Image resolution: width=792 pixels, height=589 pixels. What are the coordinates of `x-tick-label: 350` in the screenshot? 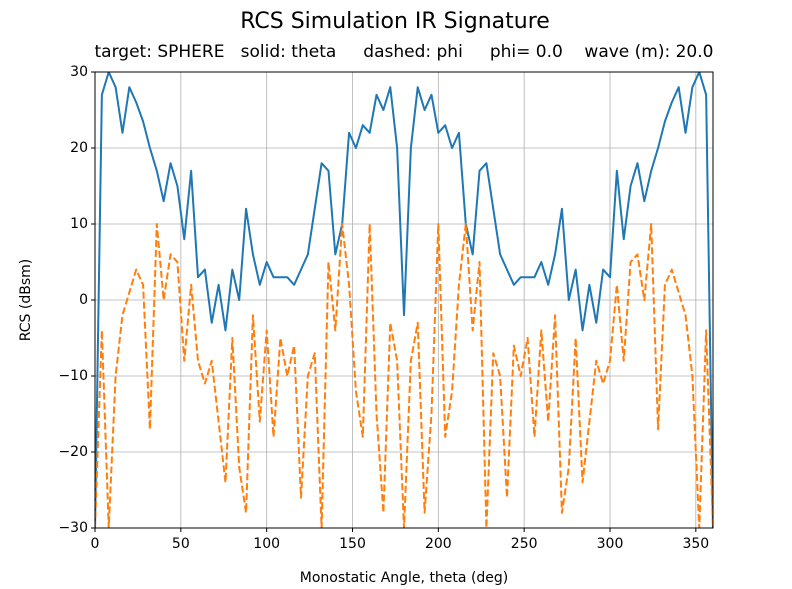 It's located at (695, 544).